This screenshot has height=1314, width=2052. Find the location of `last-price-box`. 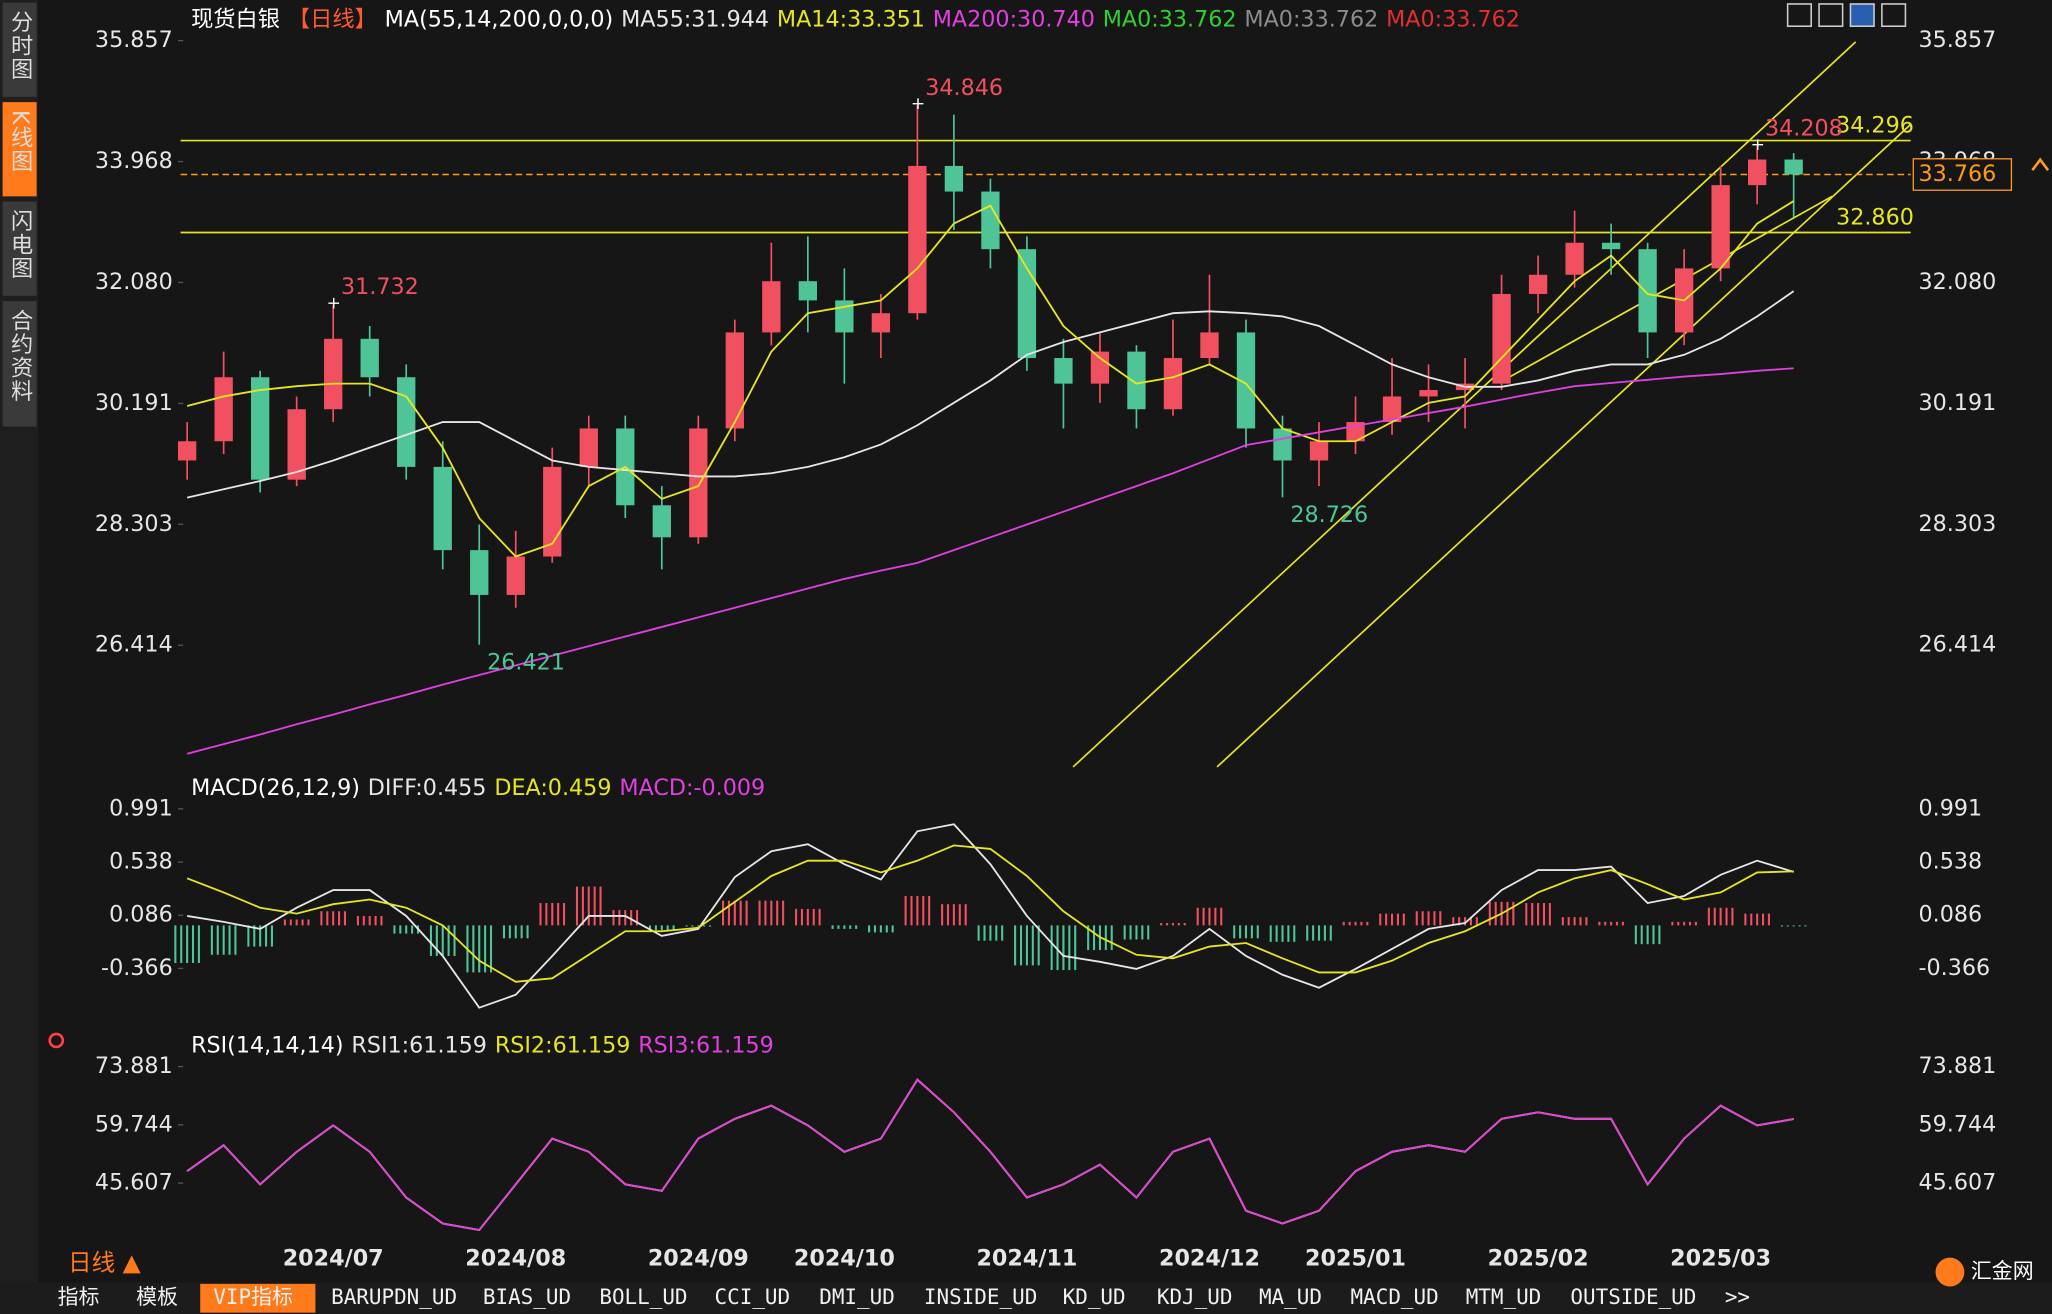

last-price-box is located at coordinates (1962, 174).